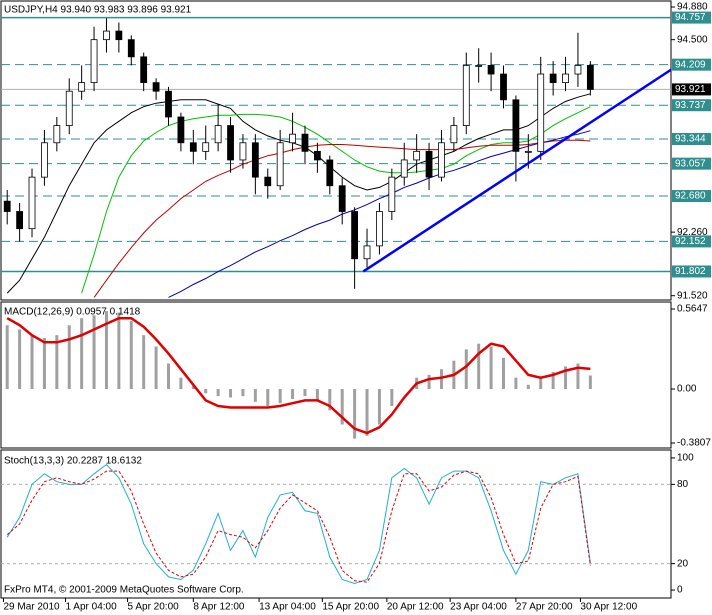  Describe the element at coordinates (690, 64) in the screenshot. I see `level-label: 94.209` at that location.